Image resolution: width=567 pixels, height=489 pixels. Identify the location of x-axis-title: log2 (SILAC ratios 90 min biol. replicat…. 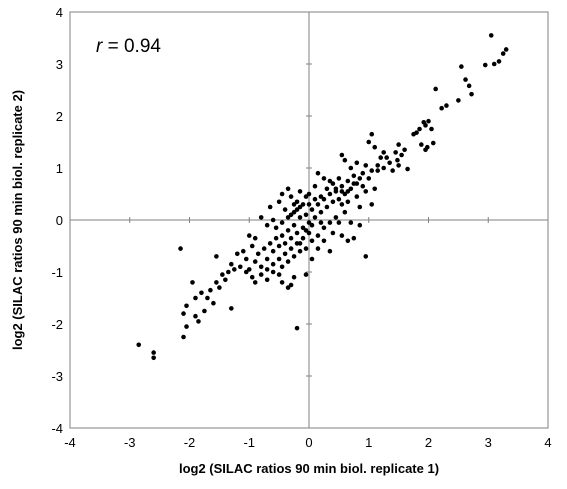
(309, 468).